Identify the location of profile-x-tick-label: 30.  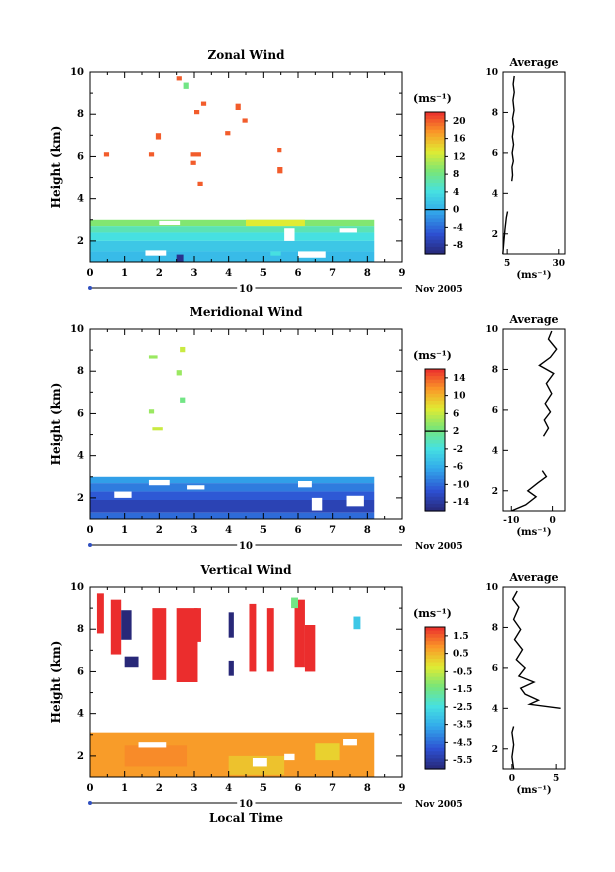
(559, 264).